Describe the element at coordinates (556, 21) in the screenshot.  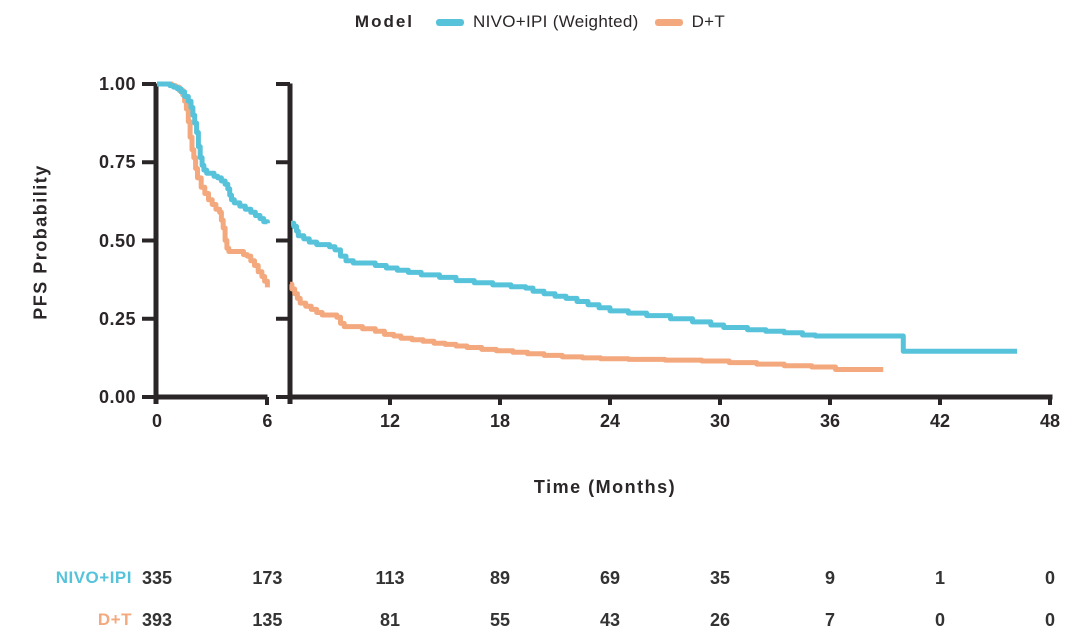
I see `legend-label-nivo-ipi-weighted: NIVO+IPI (Weighted)` at that location.